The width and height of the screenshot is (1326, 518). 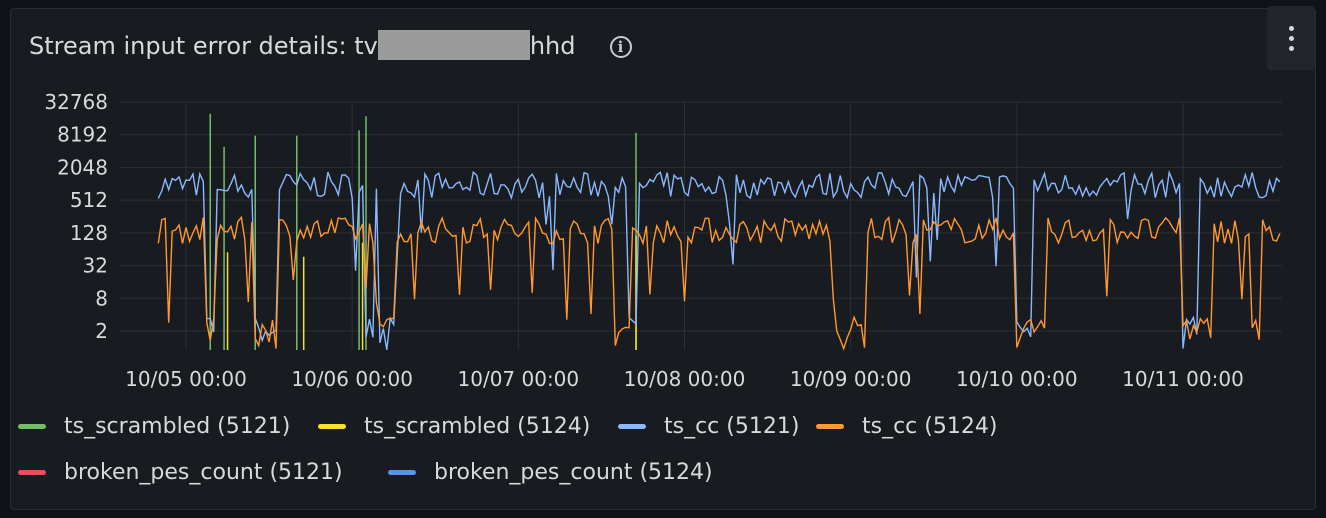 I want to click on legend-item: ts_scrambled (5121), so click(x=154, y=426).